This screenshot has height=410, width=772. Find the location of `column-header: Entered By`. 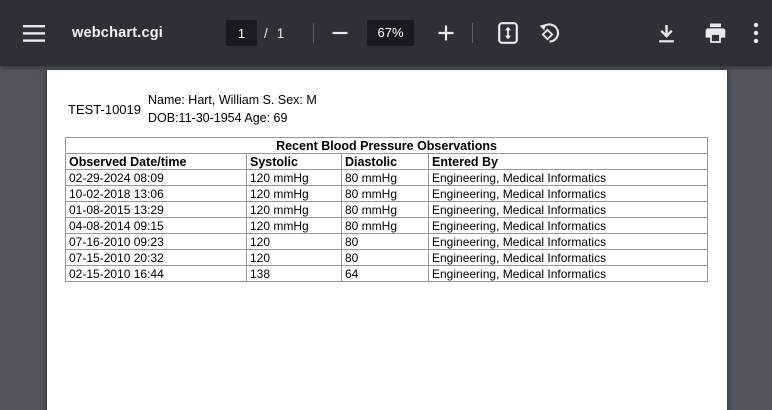

column-header: Entered By is located at coordinates (568, 161).